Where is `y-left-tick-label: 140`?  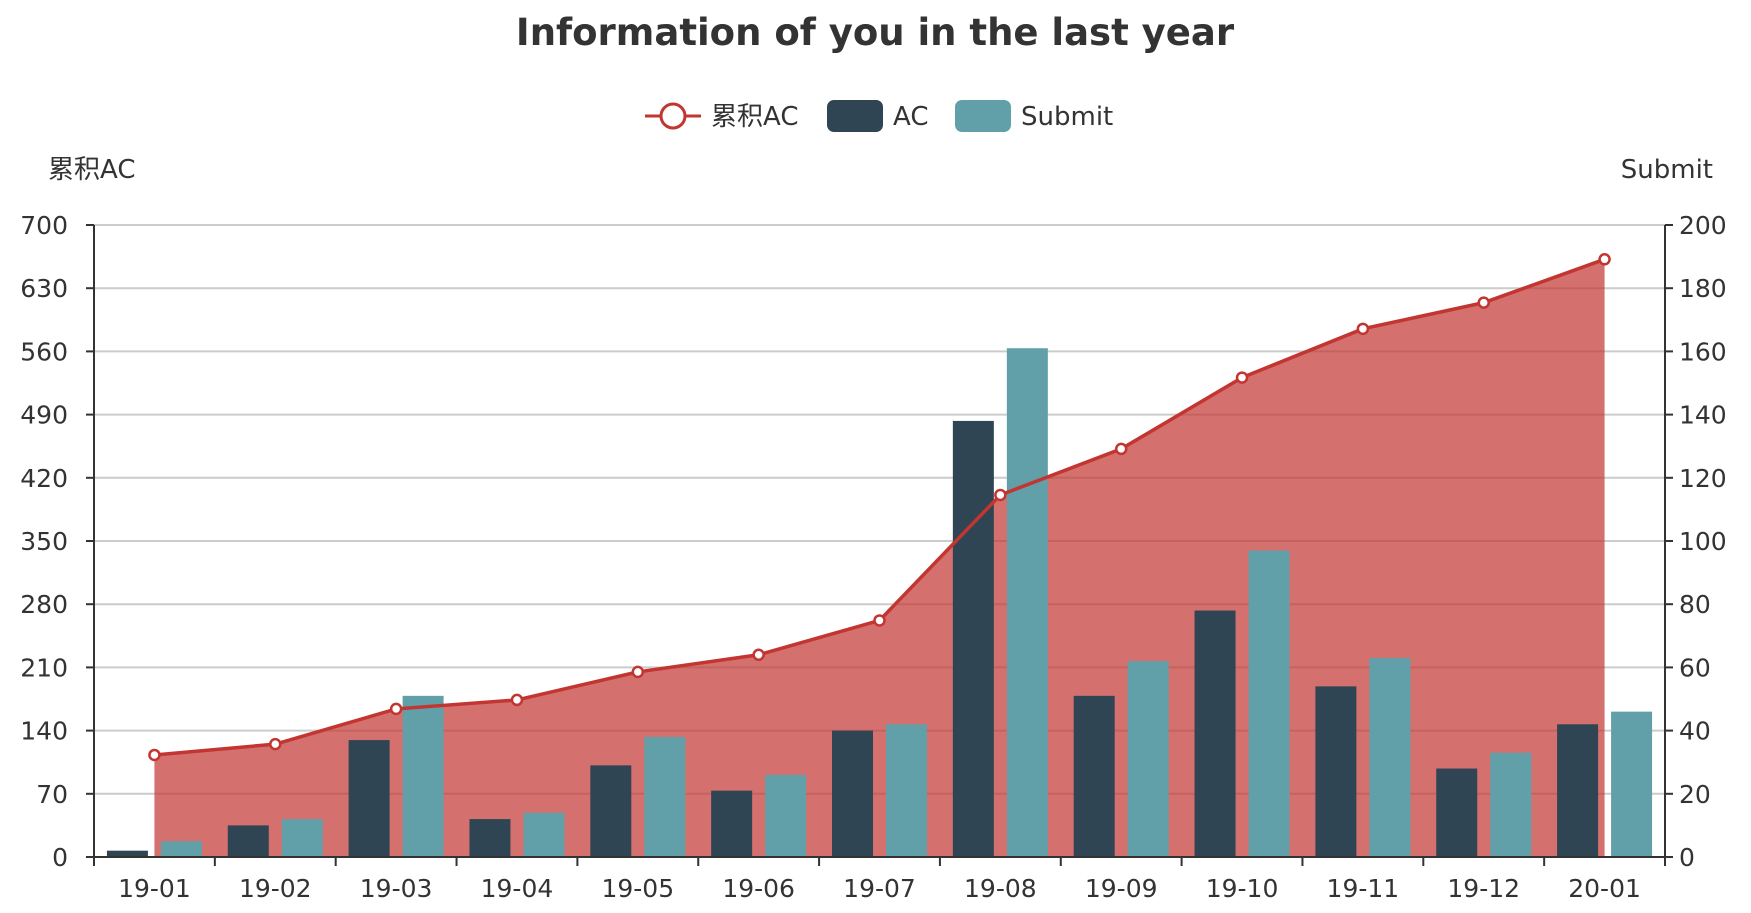
y-left-tick-label: 140 is located at coordinates (44, 731).